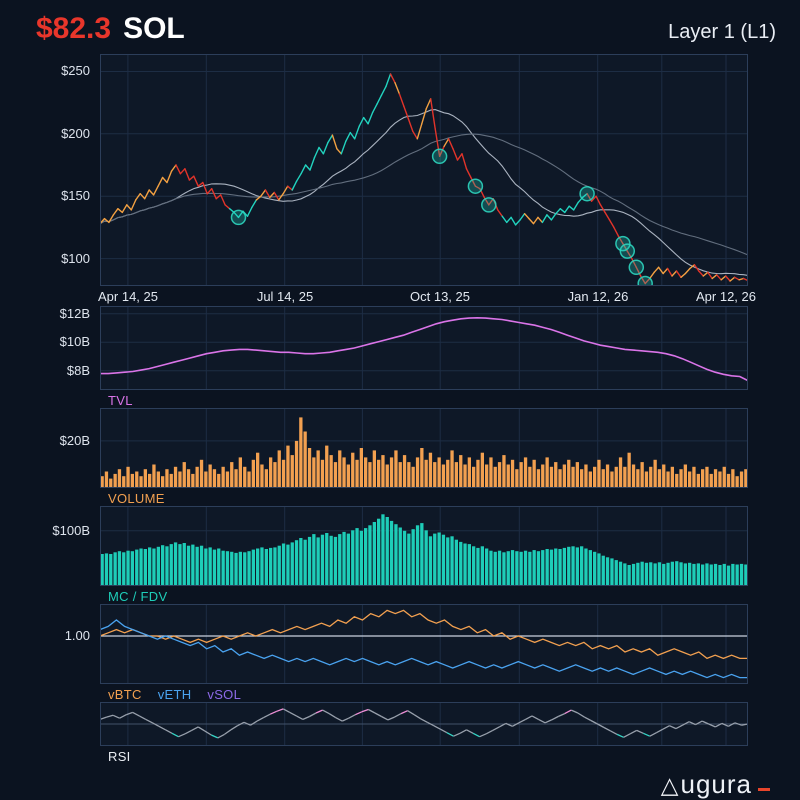 The width and height of the screenshot is (800, 800). I want to click on rsi-label-row: RSI, so click(400, 755).